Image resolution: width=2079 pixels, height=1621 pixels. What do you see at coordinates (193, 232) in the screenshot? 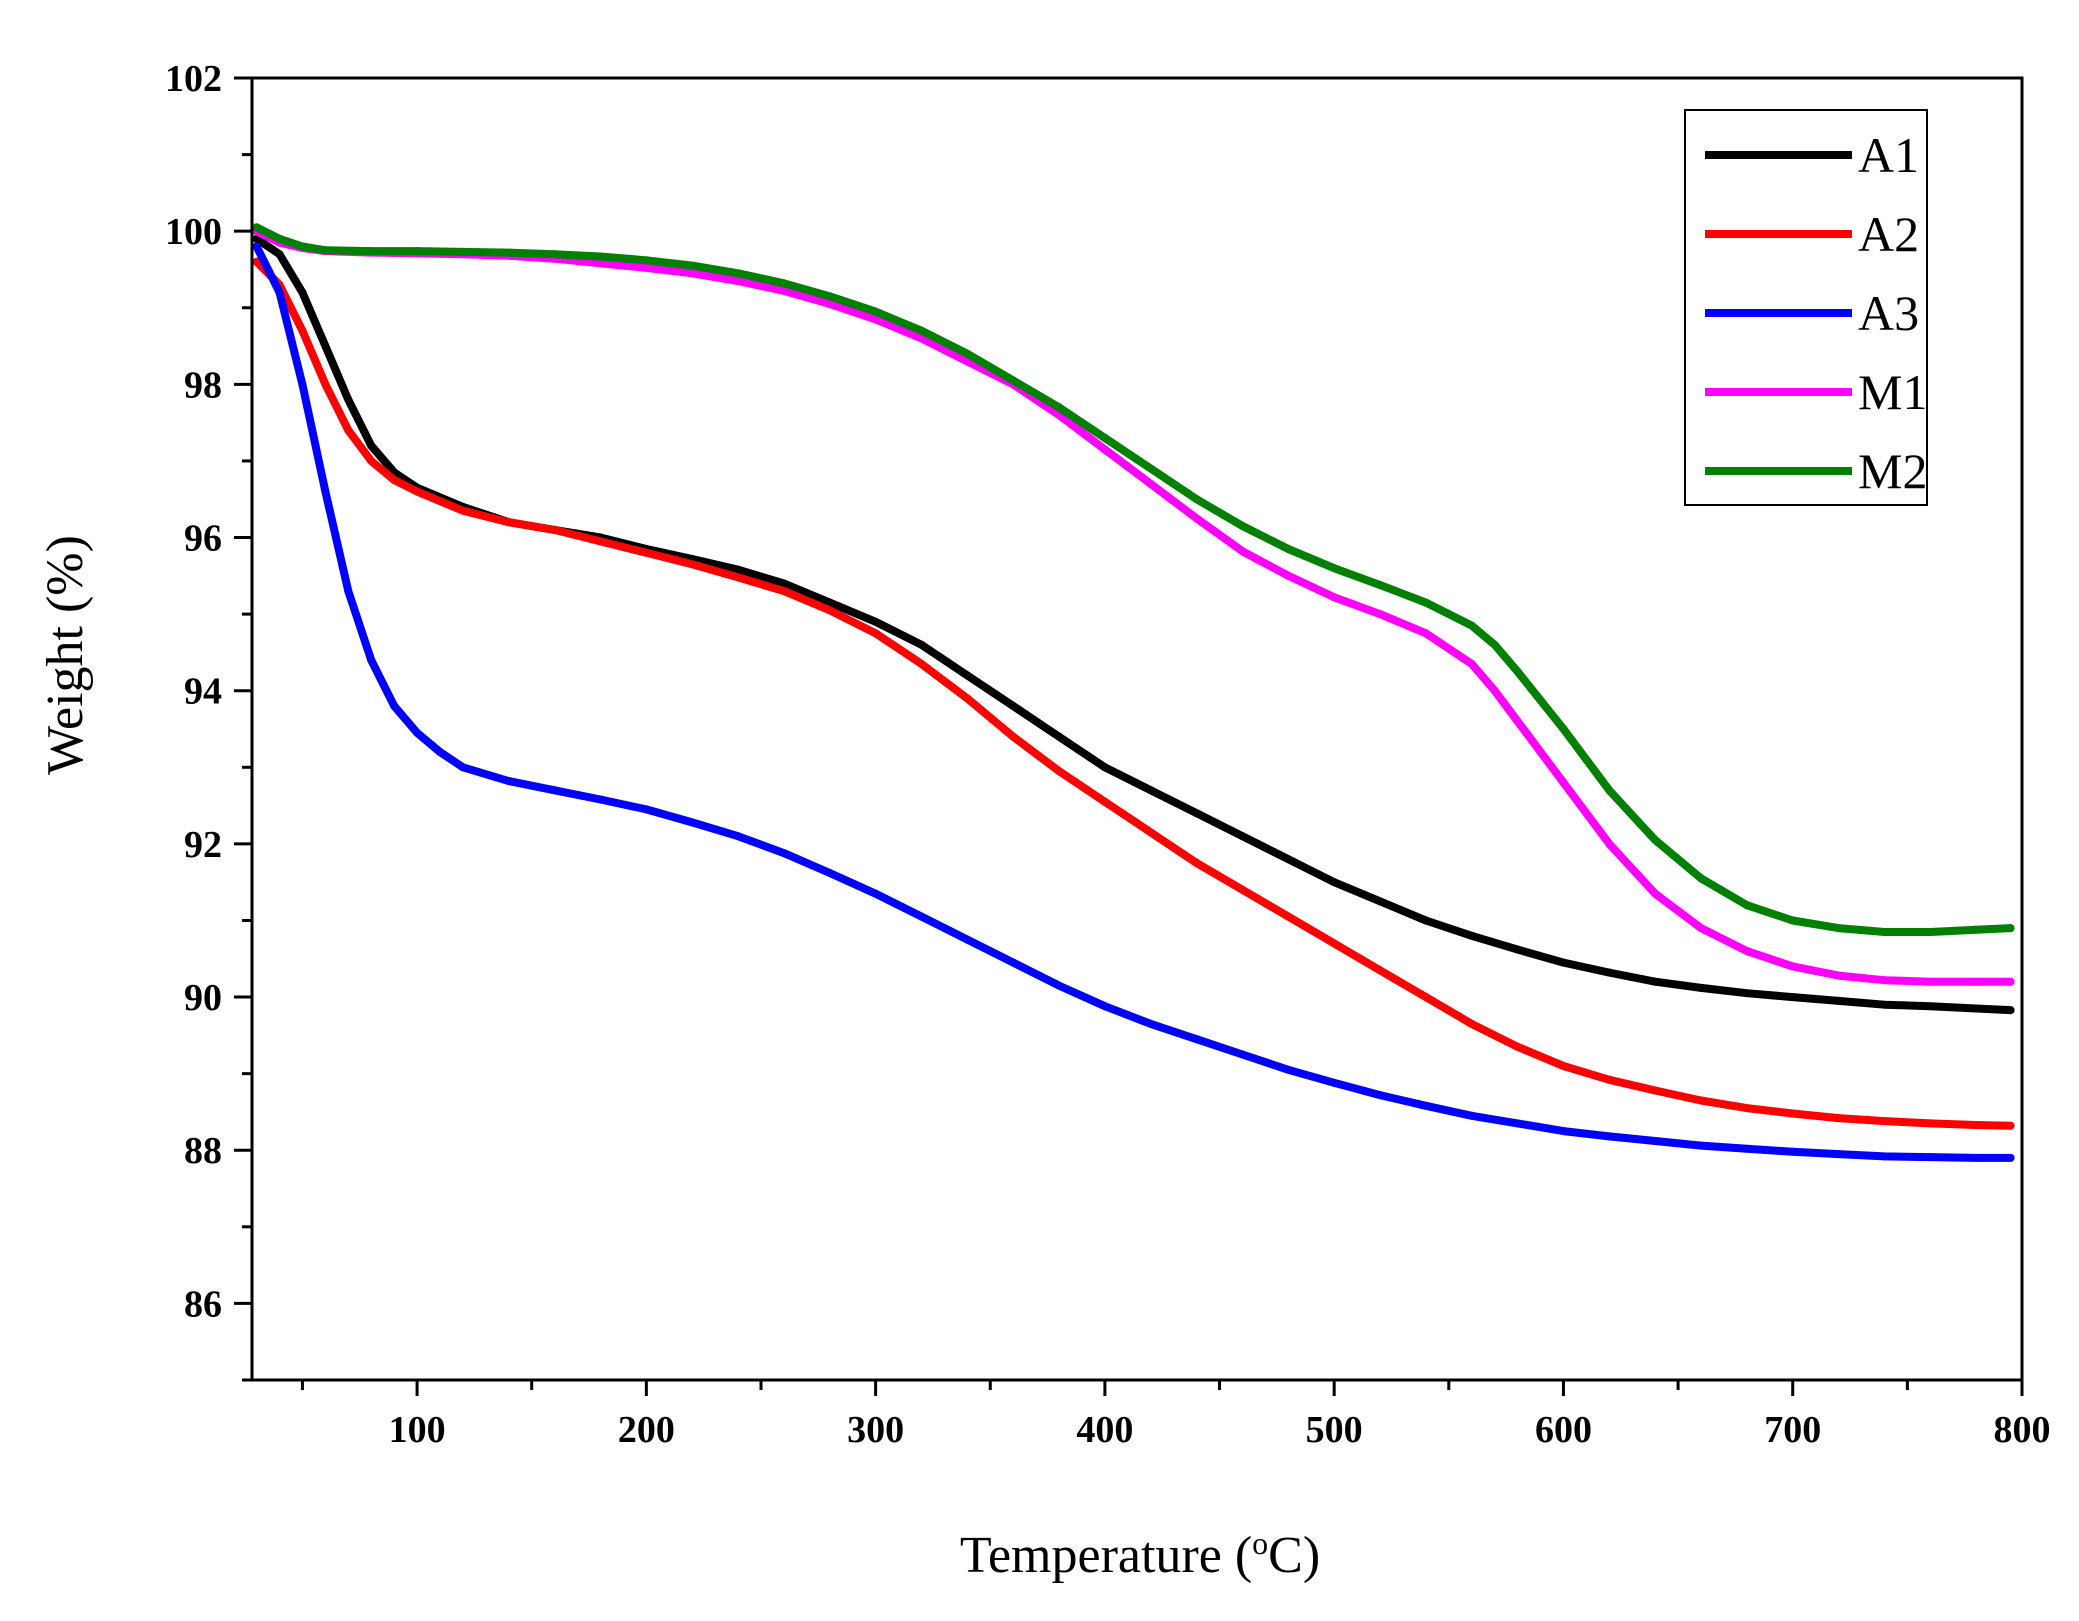
I see `y-tick-label: 100` at bounding box center [193, 232].